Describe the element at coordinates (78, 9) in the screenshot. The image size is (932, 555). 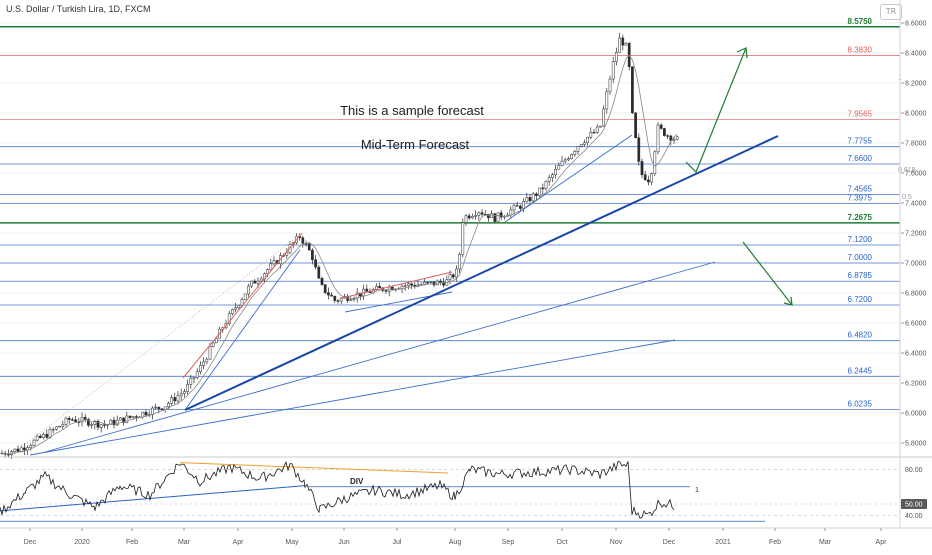
I see `chart-title: U.S. Dollar / Turkish Lira, 1D, FXCM` at that location.